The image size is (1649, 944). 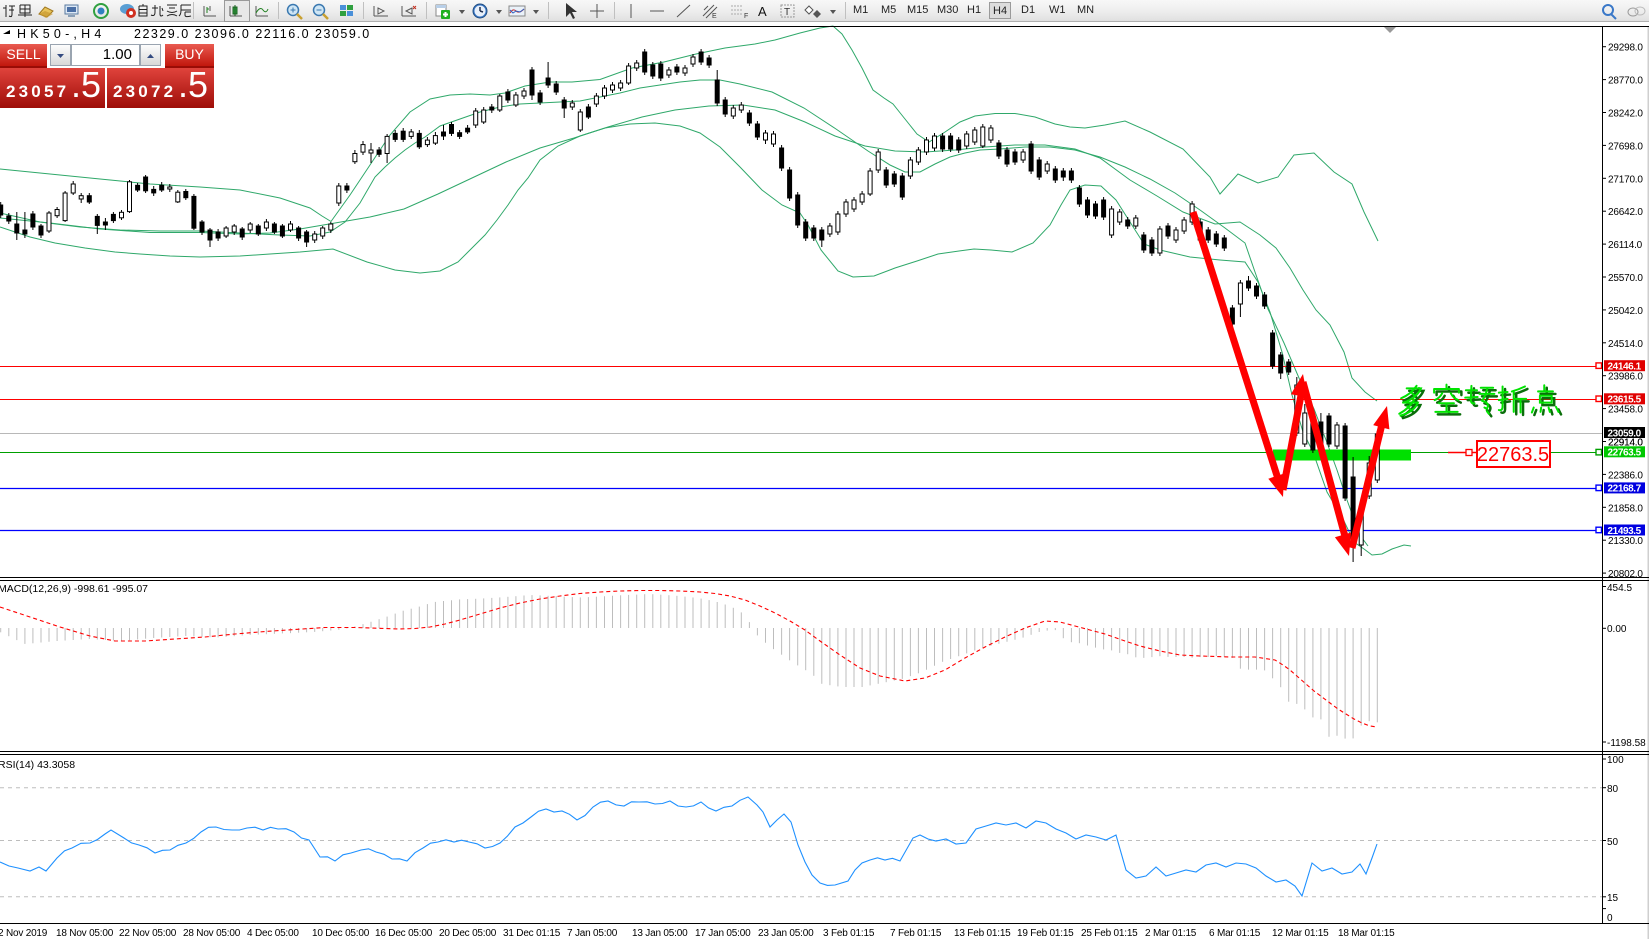 I want to click on svg-text: 23 Jan 05:00, so click(x=786, y=933).